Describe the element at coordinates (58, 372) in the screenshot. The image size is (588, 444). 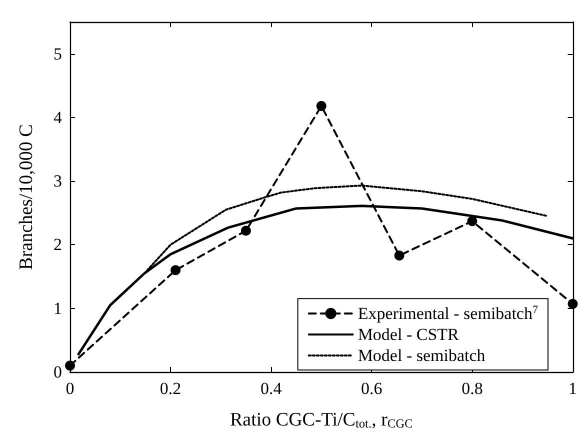
I see `y-tick-label: 0` at that location.